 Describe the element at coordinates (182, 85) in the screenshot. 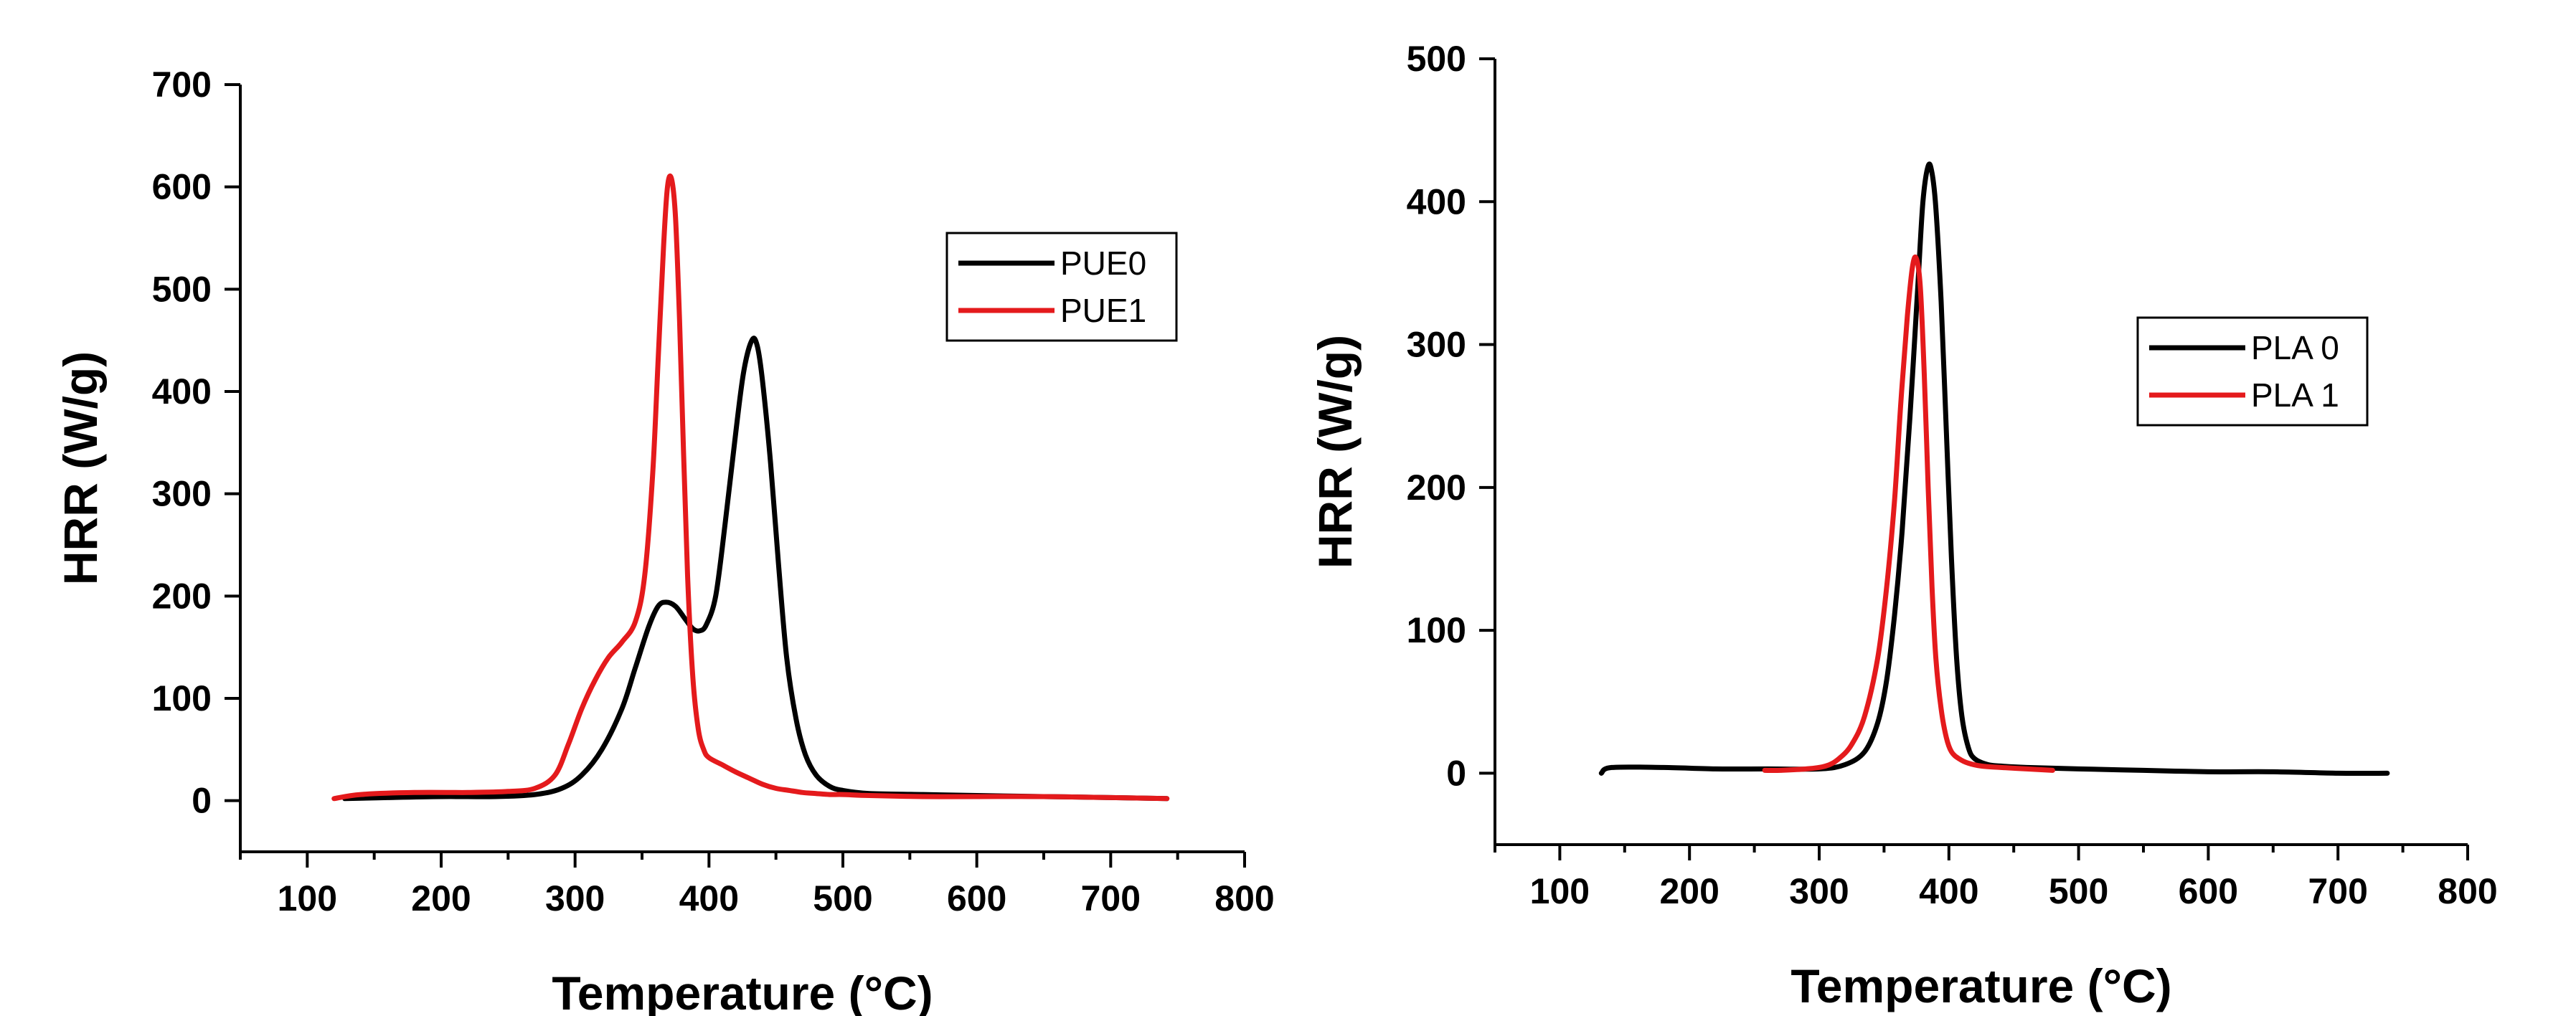

I see `y-tick-label: 700` at that location.